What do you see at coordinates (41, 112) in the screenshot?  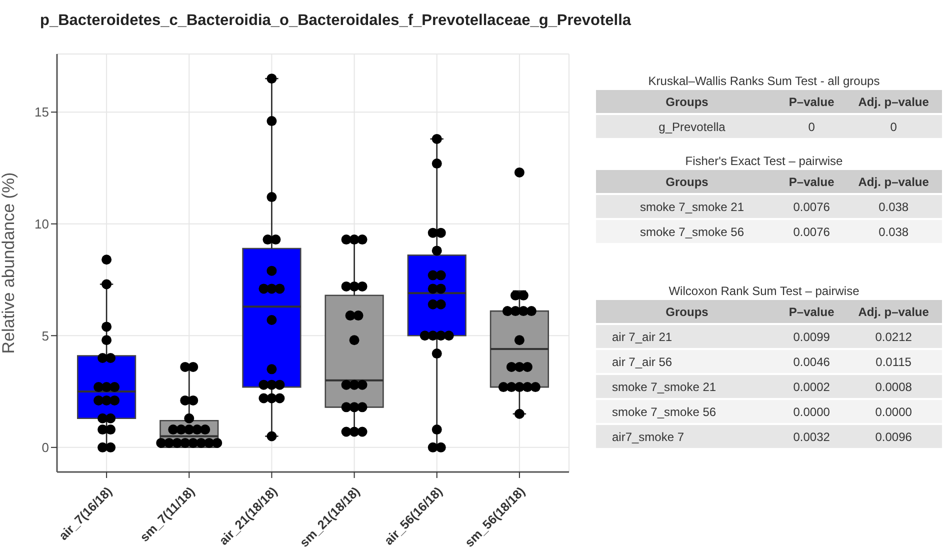 I see `y-tick-label: 15` at bounding box center [41, 112].